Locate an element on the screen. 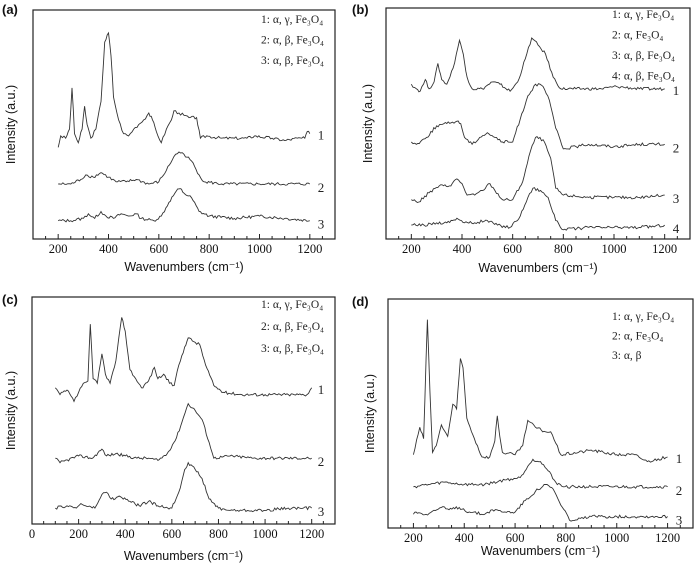 This screenshot has width=700, height=569. panel-tag: (a) is located at coordinates (10, 9).